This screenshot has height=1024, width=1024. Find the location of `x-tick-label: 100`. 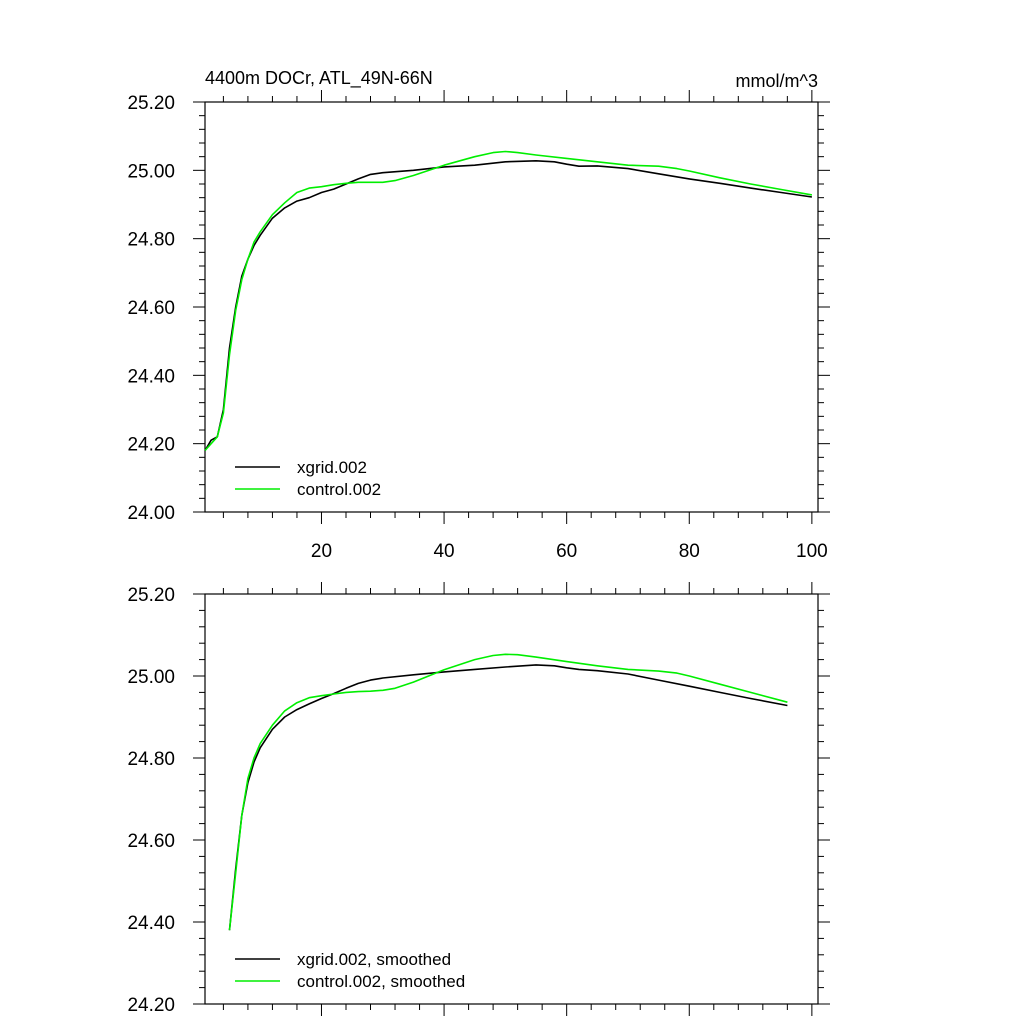

x-tick-label: 100 is located at coordinates (812, 551).